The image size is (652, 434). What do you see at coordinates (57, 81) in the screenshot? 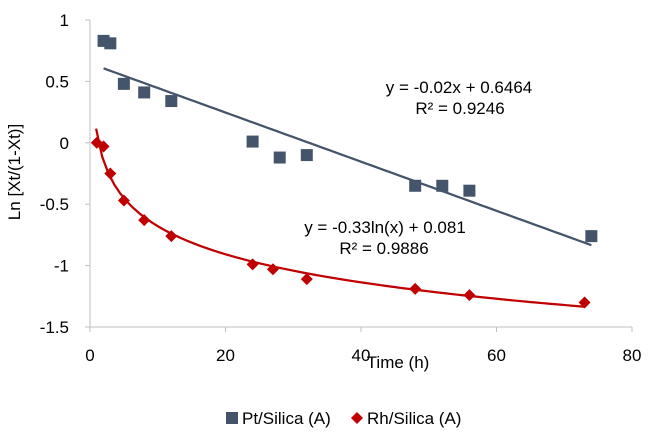
I see `y-tick-label: 0.5` at bounding box center [57, 81].